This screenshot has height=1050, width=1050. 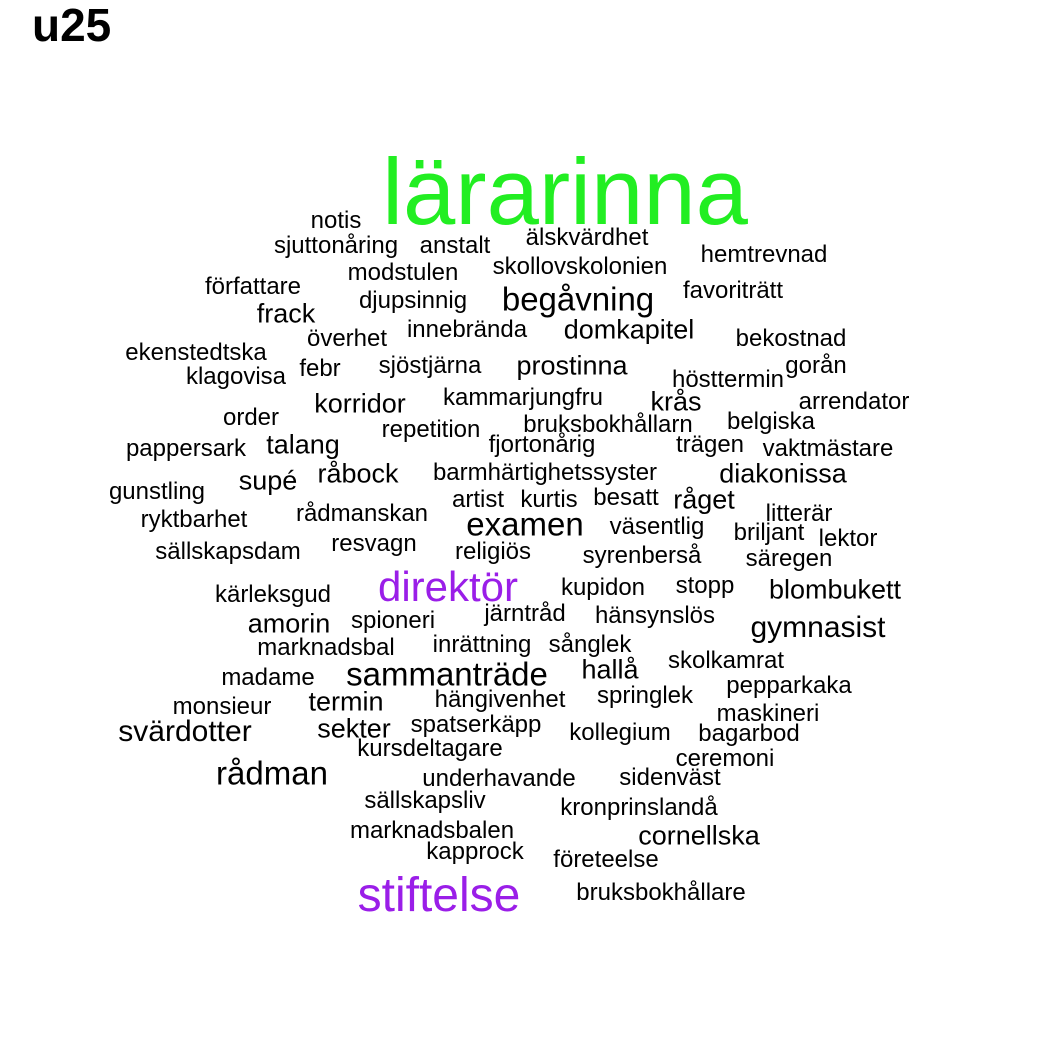 What do you see at coordinates (476, 724) in the screenshot?
I see `word-spatserkapp: spatserkäpp` at bounding box center [476, 724].